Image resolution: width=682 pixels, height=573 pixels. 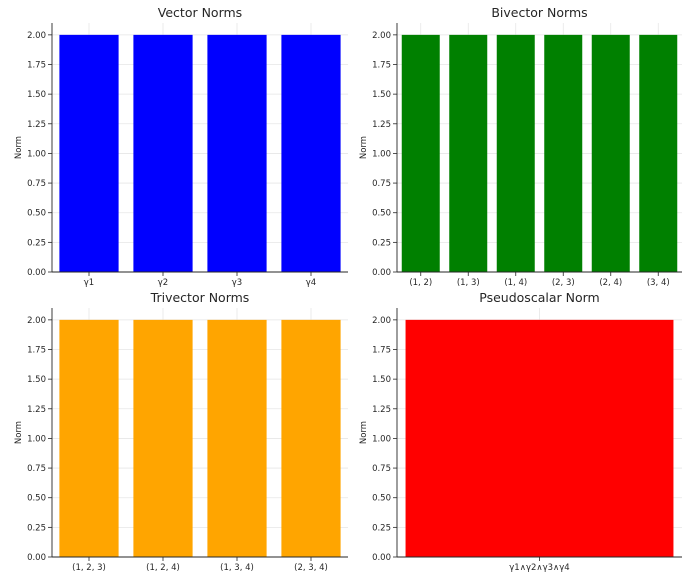 What do you see at coordinates (200, 12) in the screenshot?
I see `chart-title: Vector Norms` at bounding box center [200, 12].